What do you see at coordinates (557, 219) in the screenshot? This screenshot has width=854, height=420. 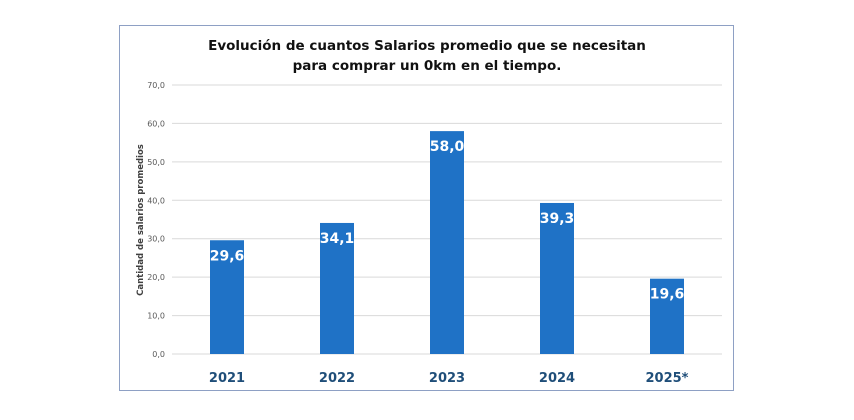 I see `data-label: 39,3` at bounding box center [557, 219].